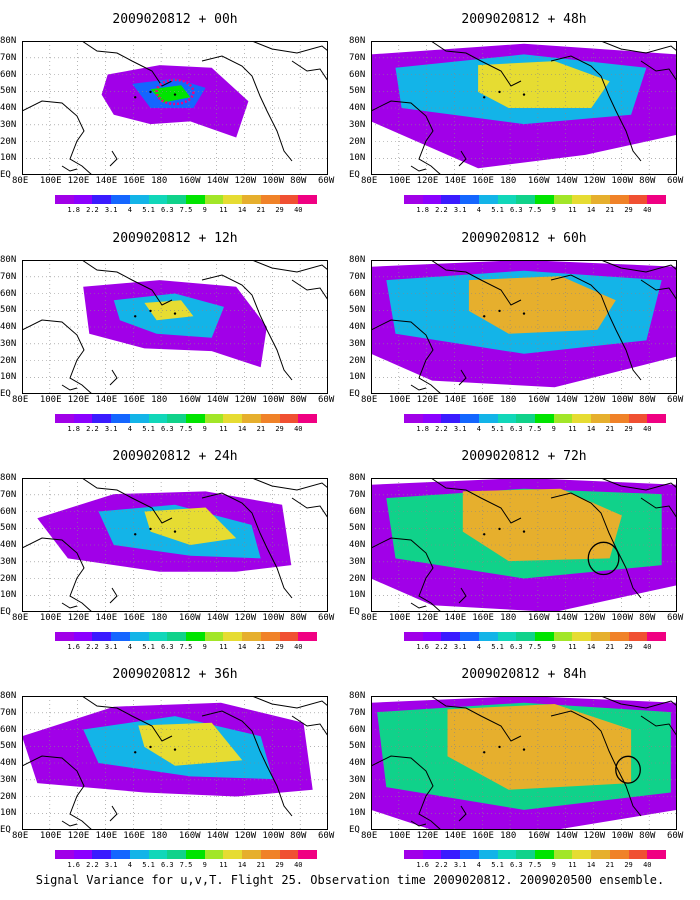 The width and height of the screenshot is (700, 900). Describe the element at coordinates (189, 400) in the screenshot. I see `x-tick-label: 160W` at that location.